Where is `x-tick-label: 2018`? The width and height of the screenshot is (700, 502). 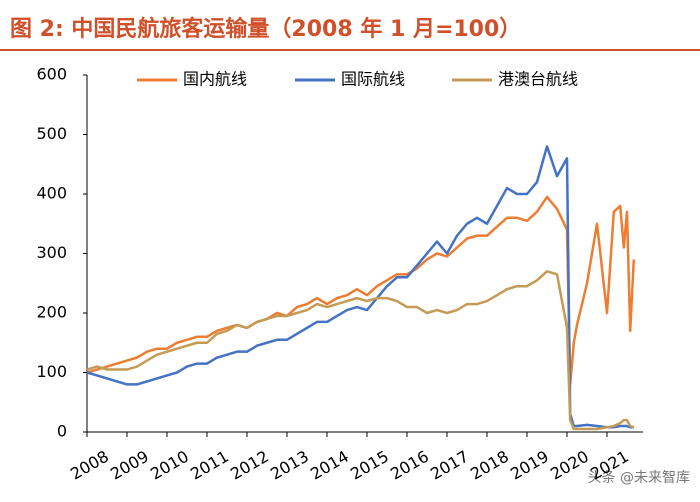 x-tick-label: 2018 is located at coordinates (489, 465).